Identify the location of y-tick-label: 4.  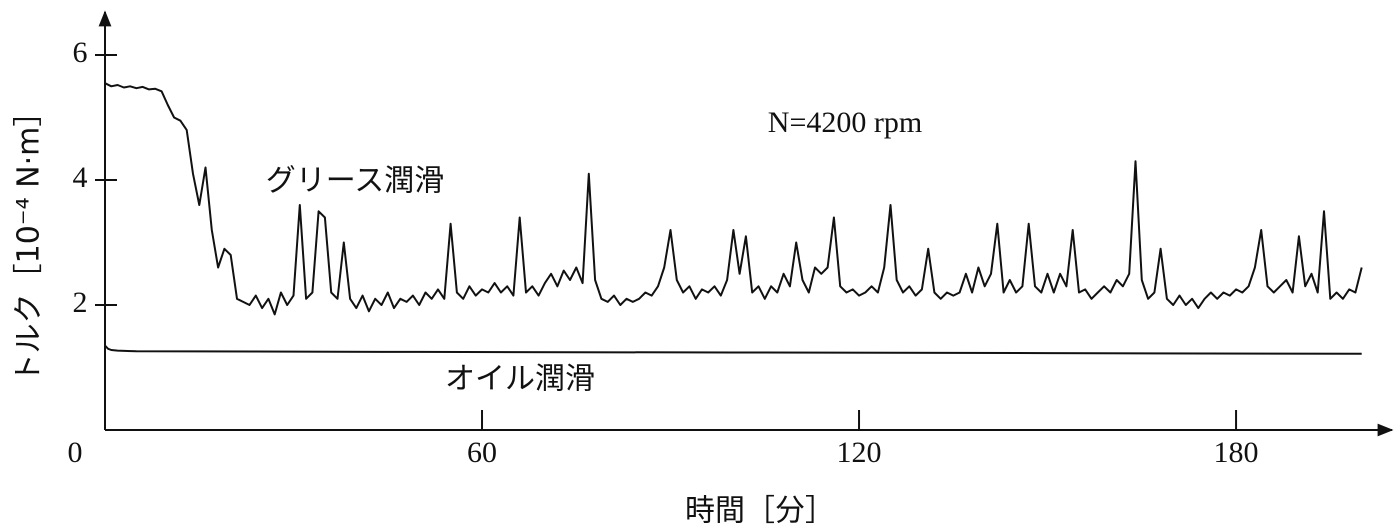
(80, 177).